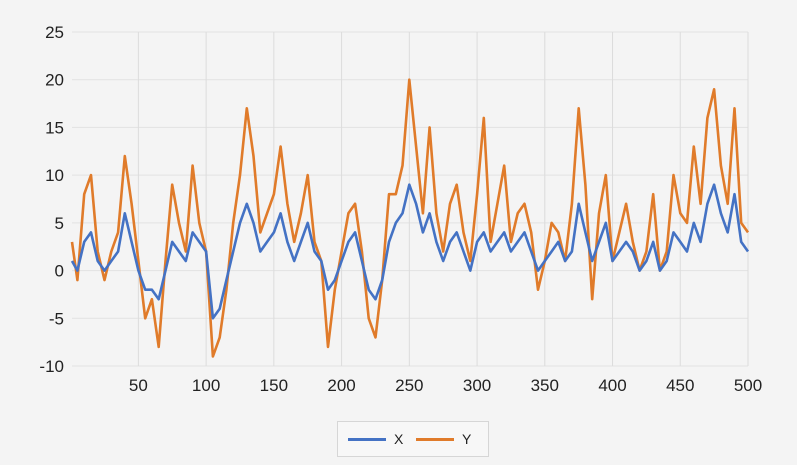 Image resolution: width=797 pixels, height=465 pixels. I want to click on legend: X Y, so click(413, 439).